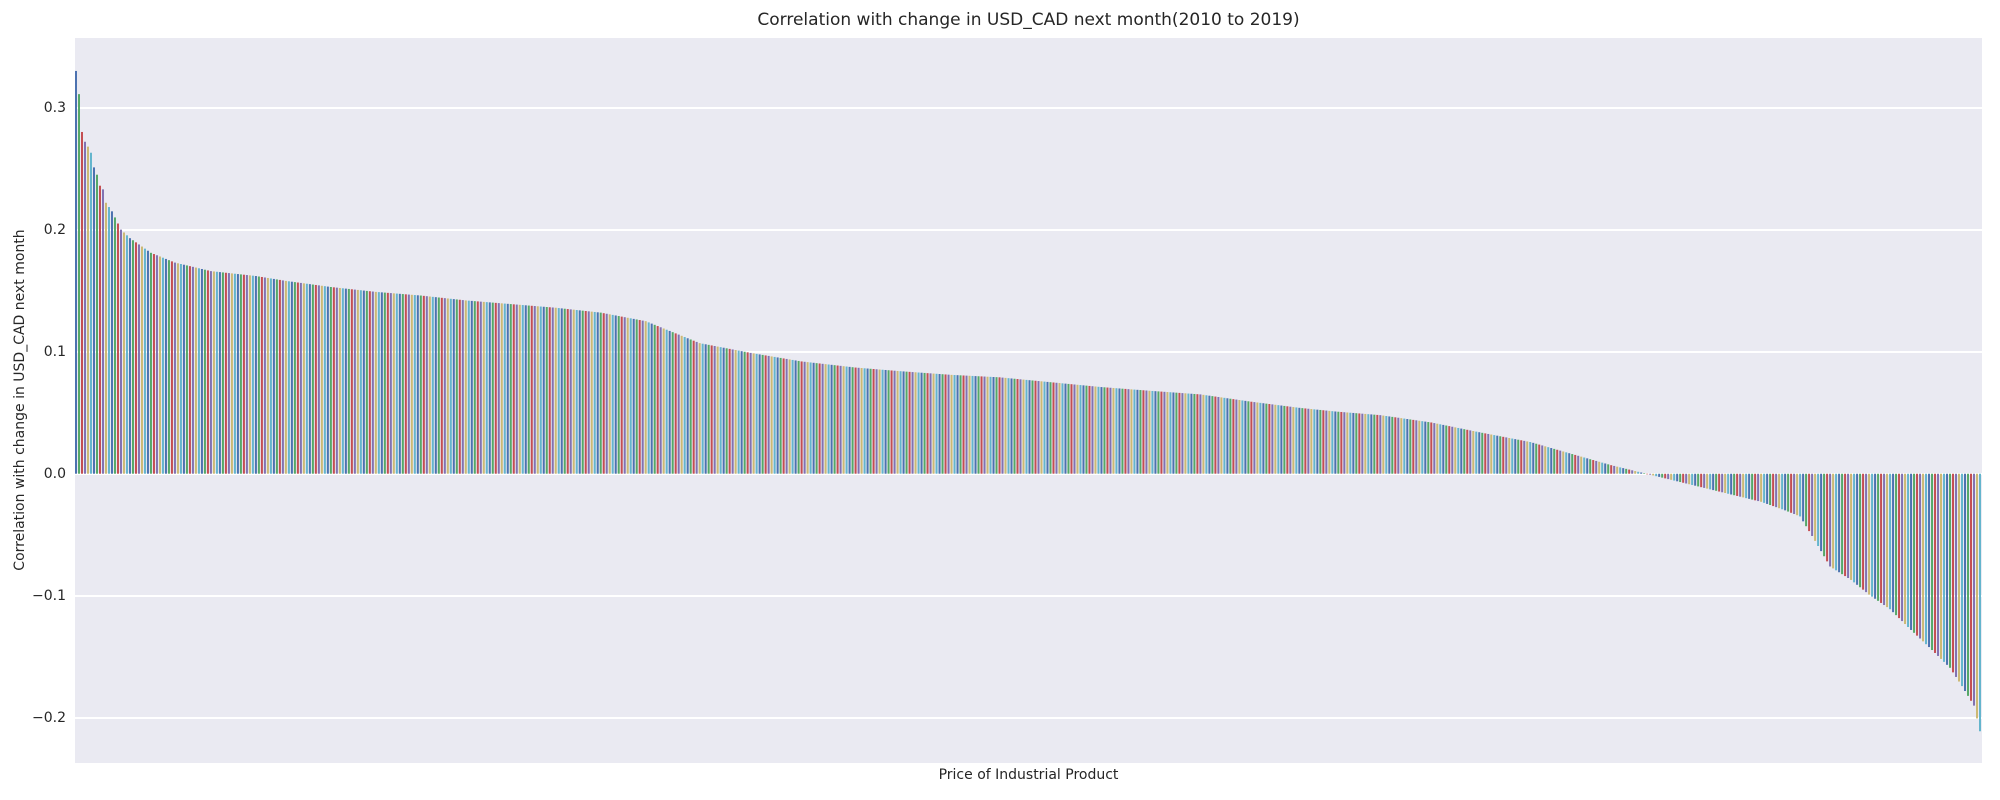 The height and width of the screenshot is (800, 2000). Describe the element at coordinates (1028, 717) in the screenshot. I see `gridline` at that location.